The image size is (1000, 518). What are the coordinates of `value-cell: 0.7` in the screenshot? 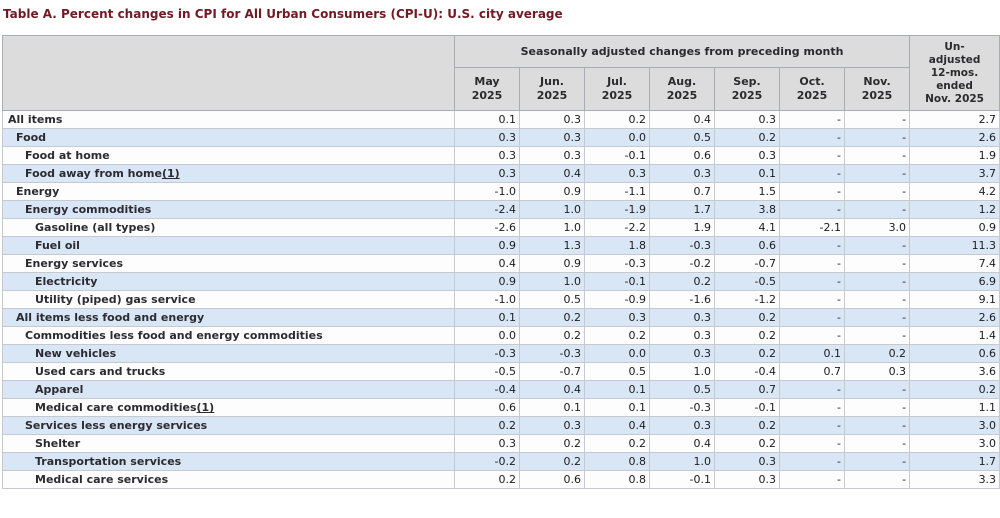 It's located at (747, 389).